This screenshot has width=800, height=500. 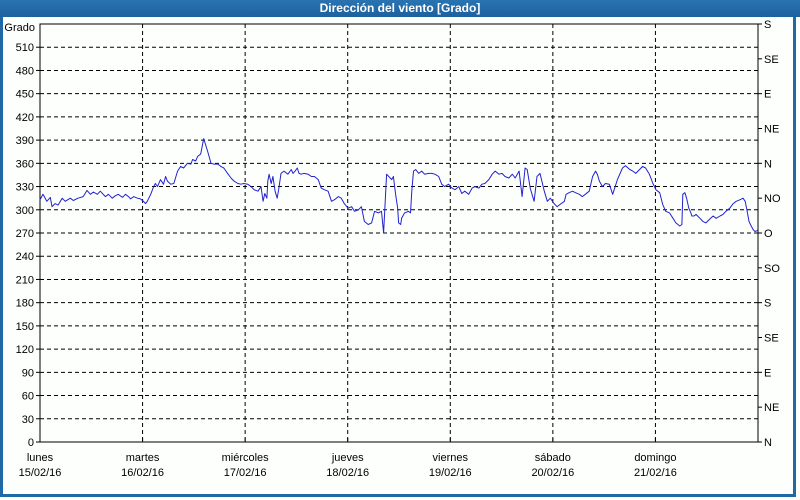 I want to click on day-name-label: sábado, so click(x=553, y=458).